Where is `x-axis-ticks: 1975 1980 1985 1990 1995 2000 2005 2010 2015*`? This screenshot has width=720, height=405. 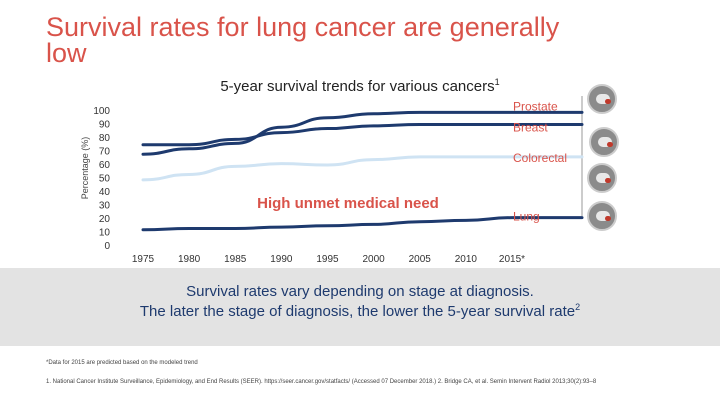 x-axis-ticks: 1975 1980 1985 1990 1995 2000 2005 2010 2015* is located at coordinates (328, 259).